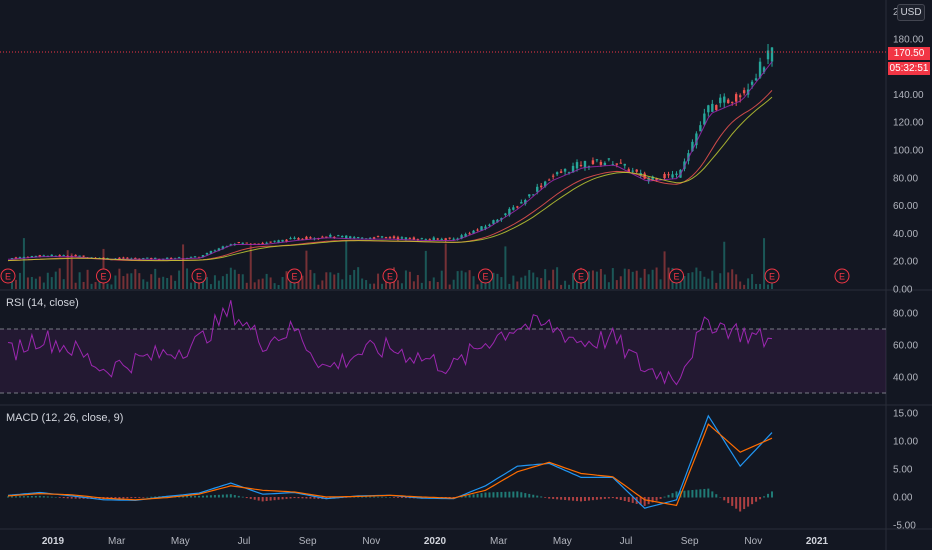 Image resolution: width=932 pixels, height=550 pixels. Describe the element at coordinates (905, 314) in the screenshot. I see `rsi-tick-label: 80.00` at that location.